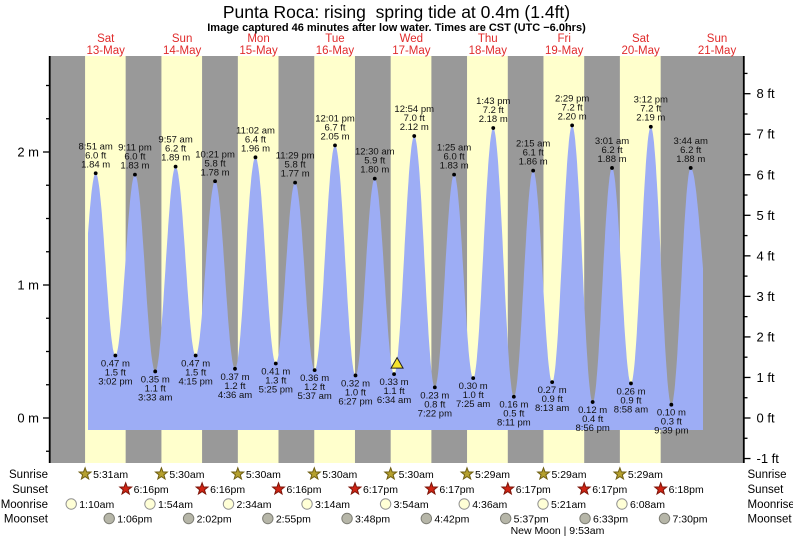 The height and width of the screenshot is (539, 793). Describe the element at coordinates (334, 136) in the screenshot. I see `tide-label-line: 2.05 m` at that location.